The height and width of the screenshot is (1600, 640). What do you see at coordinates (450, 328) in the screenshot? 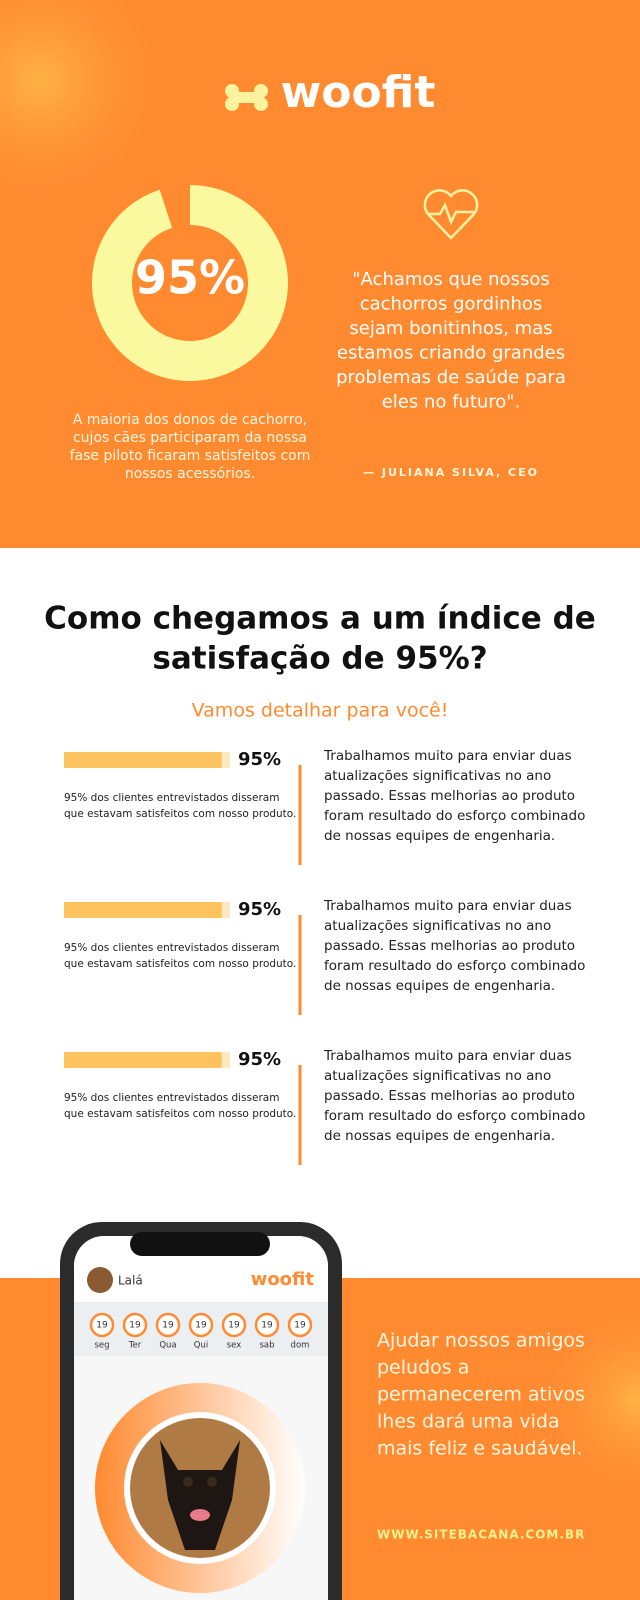
I see `quote: sejam bonitinhos, mas` at bounding box center [450, 328].